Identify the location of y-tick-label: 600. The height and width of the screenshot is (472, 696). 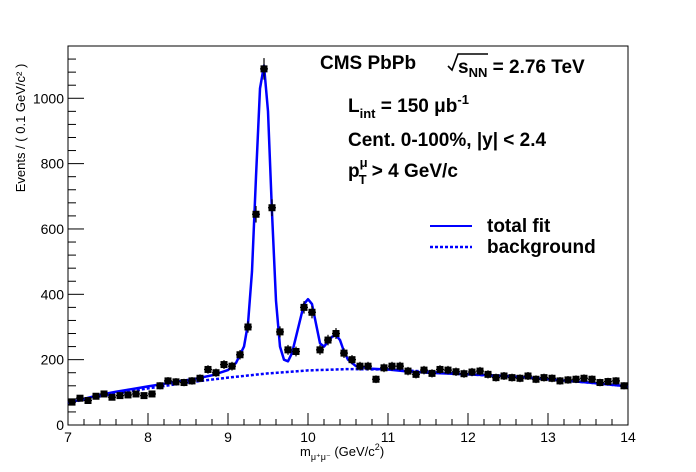
(53, 229).